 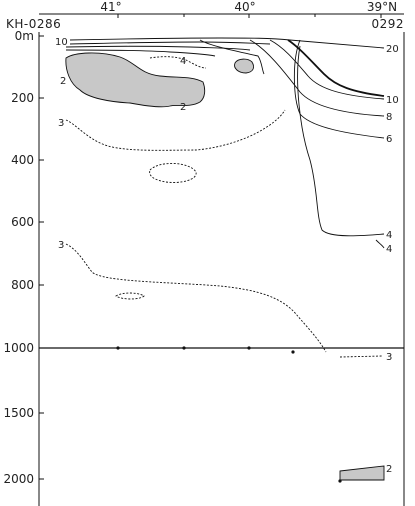 I want to click on surface-contours, so click(x=178, y=47).